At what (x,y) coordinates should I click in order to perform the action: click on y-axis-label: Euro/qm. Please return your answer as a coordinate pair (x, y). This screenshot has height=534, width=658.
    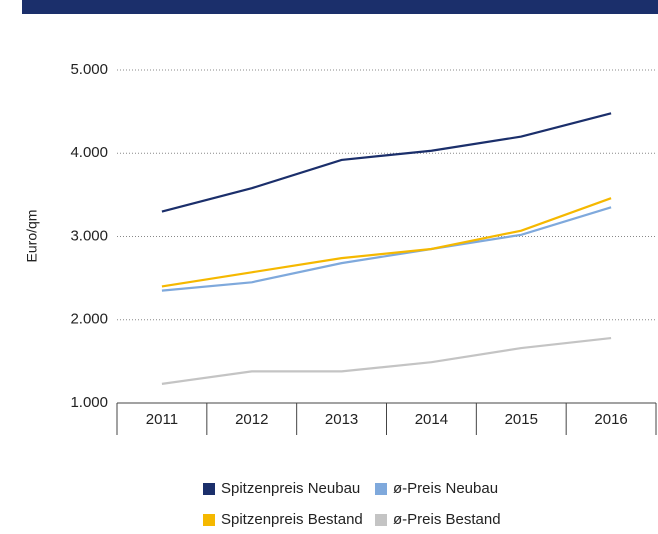
    Looking at the image, I should click on (32, 236).